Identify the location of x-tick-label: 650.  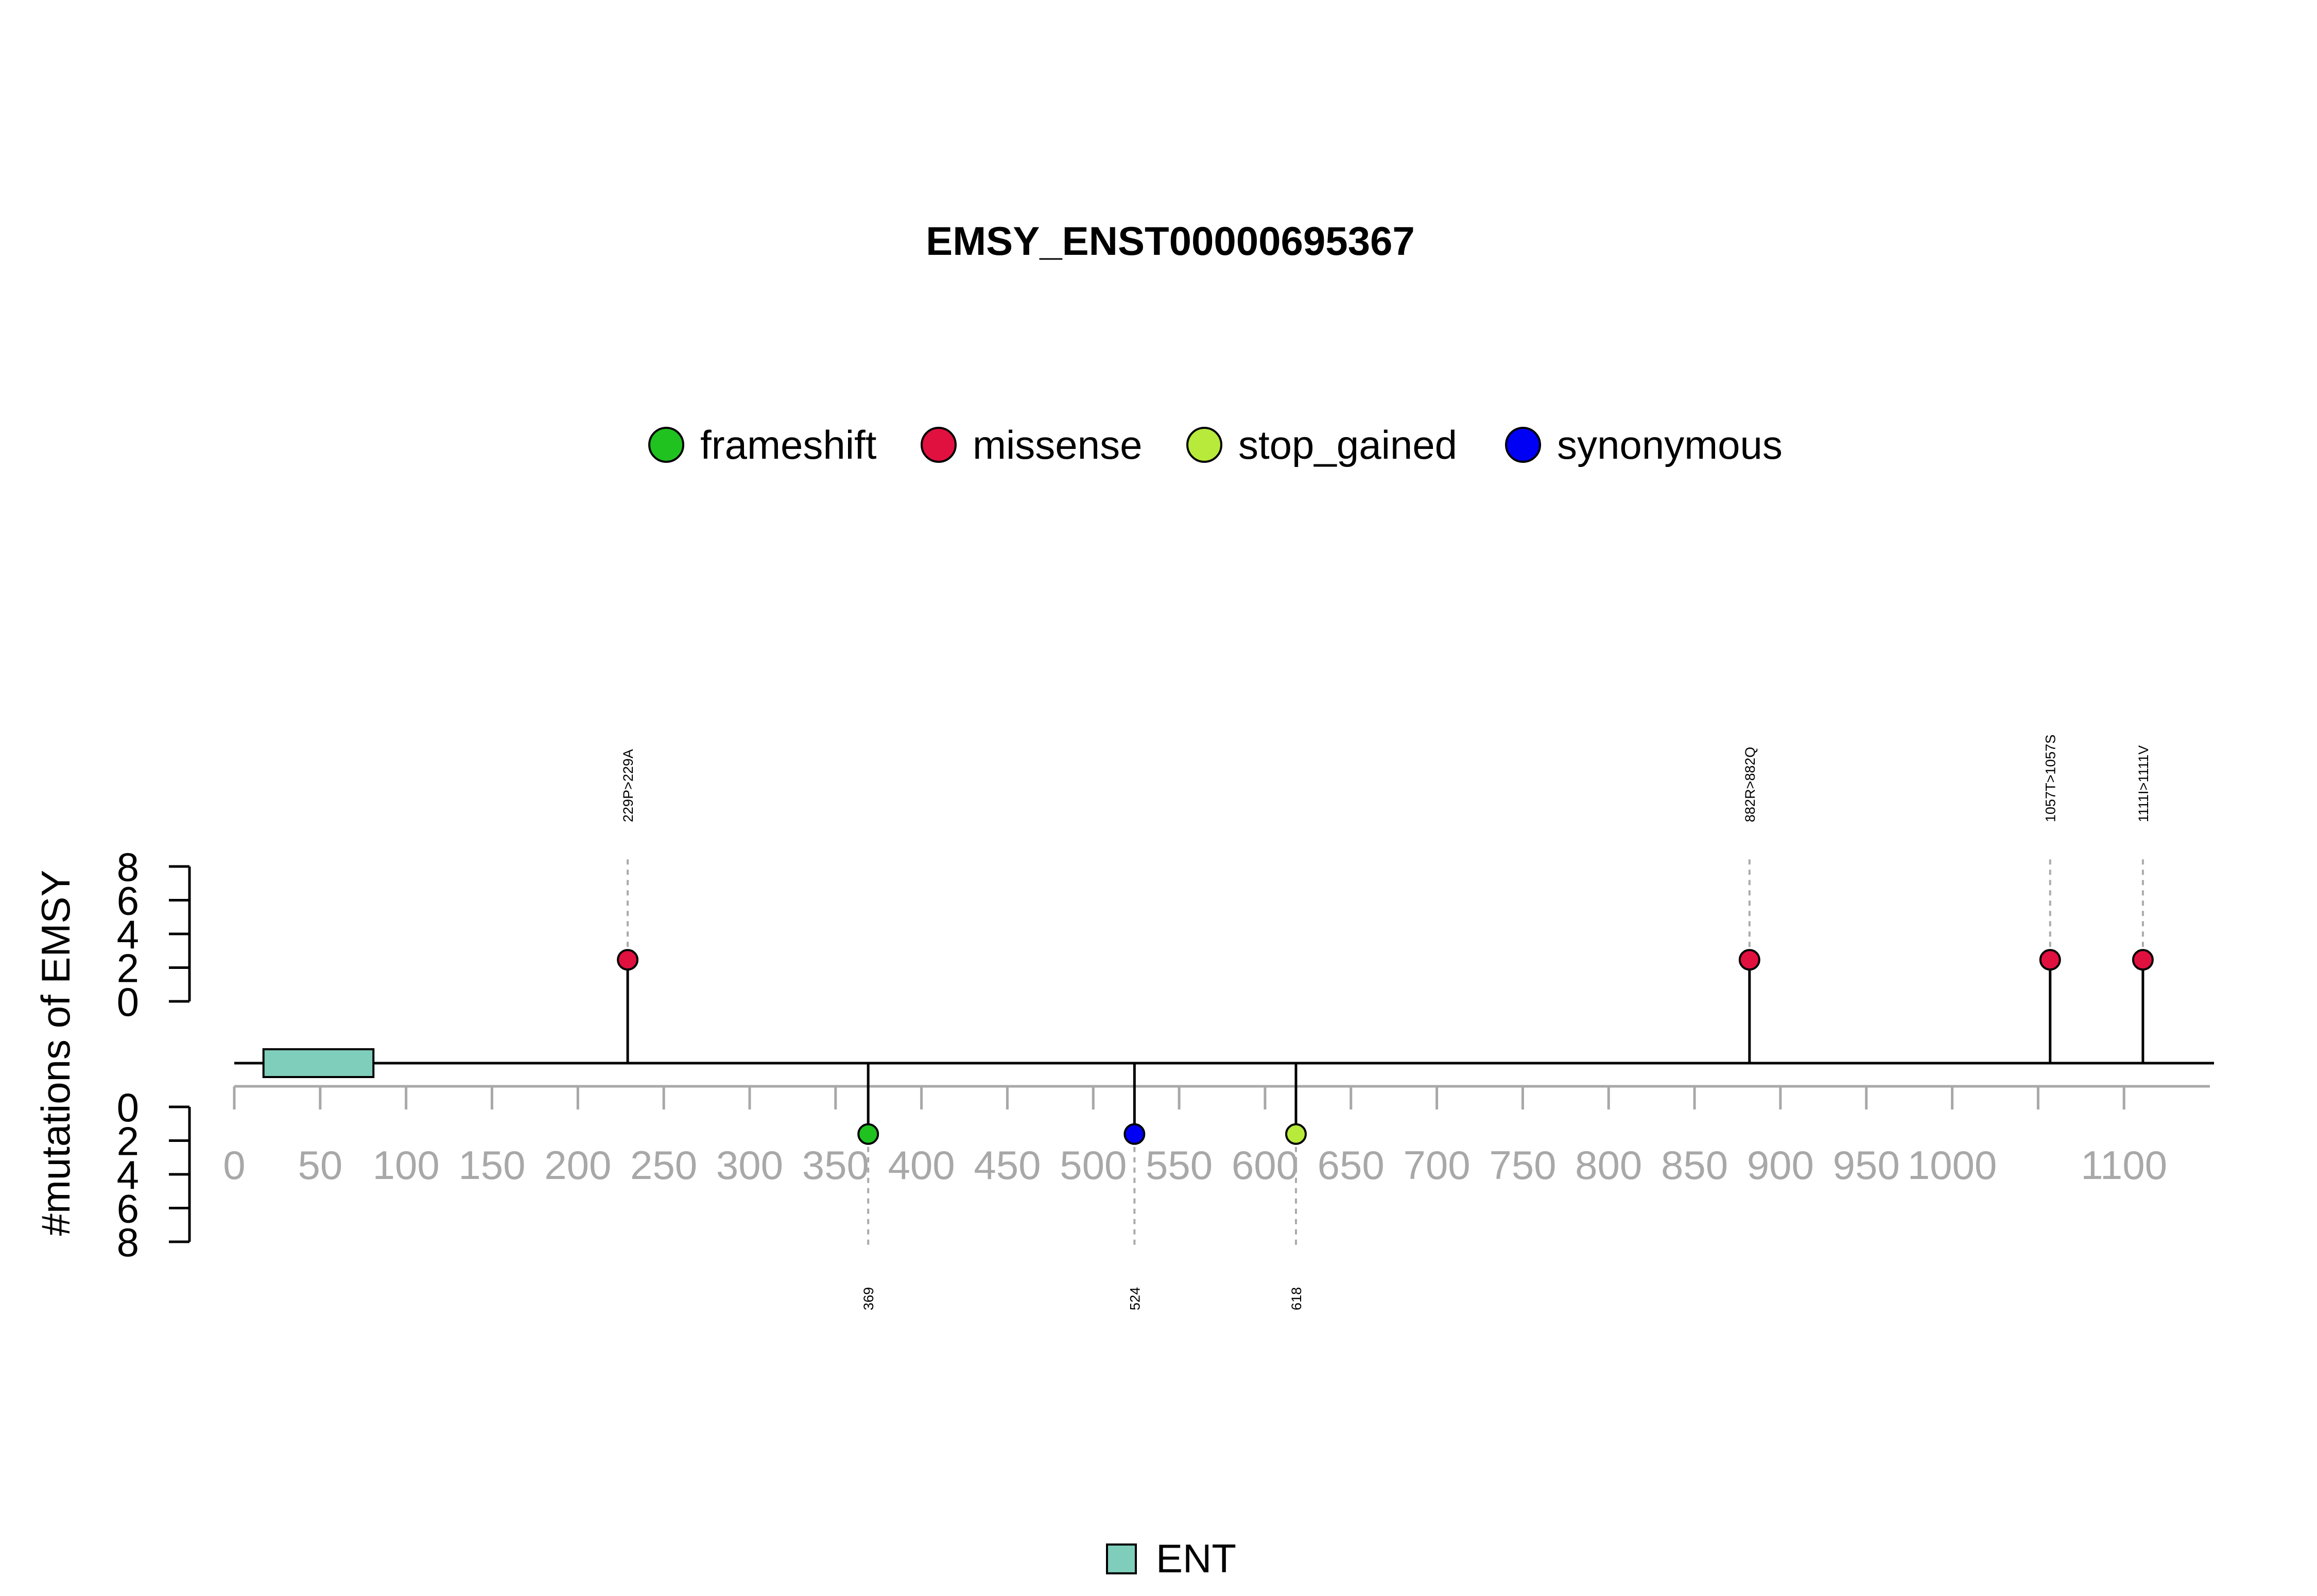
(1351, 1165).